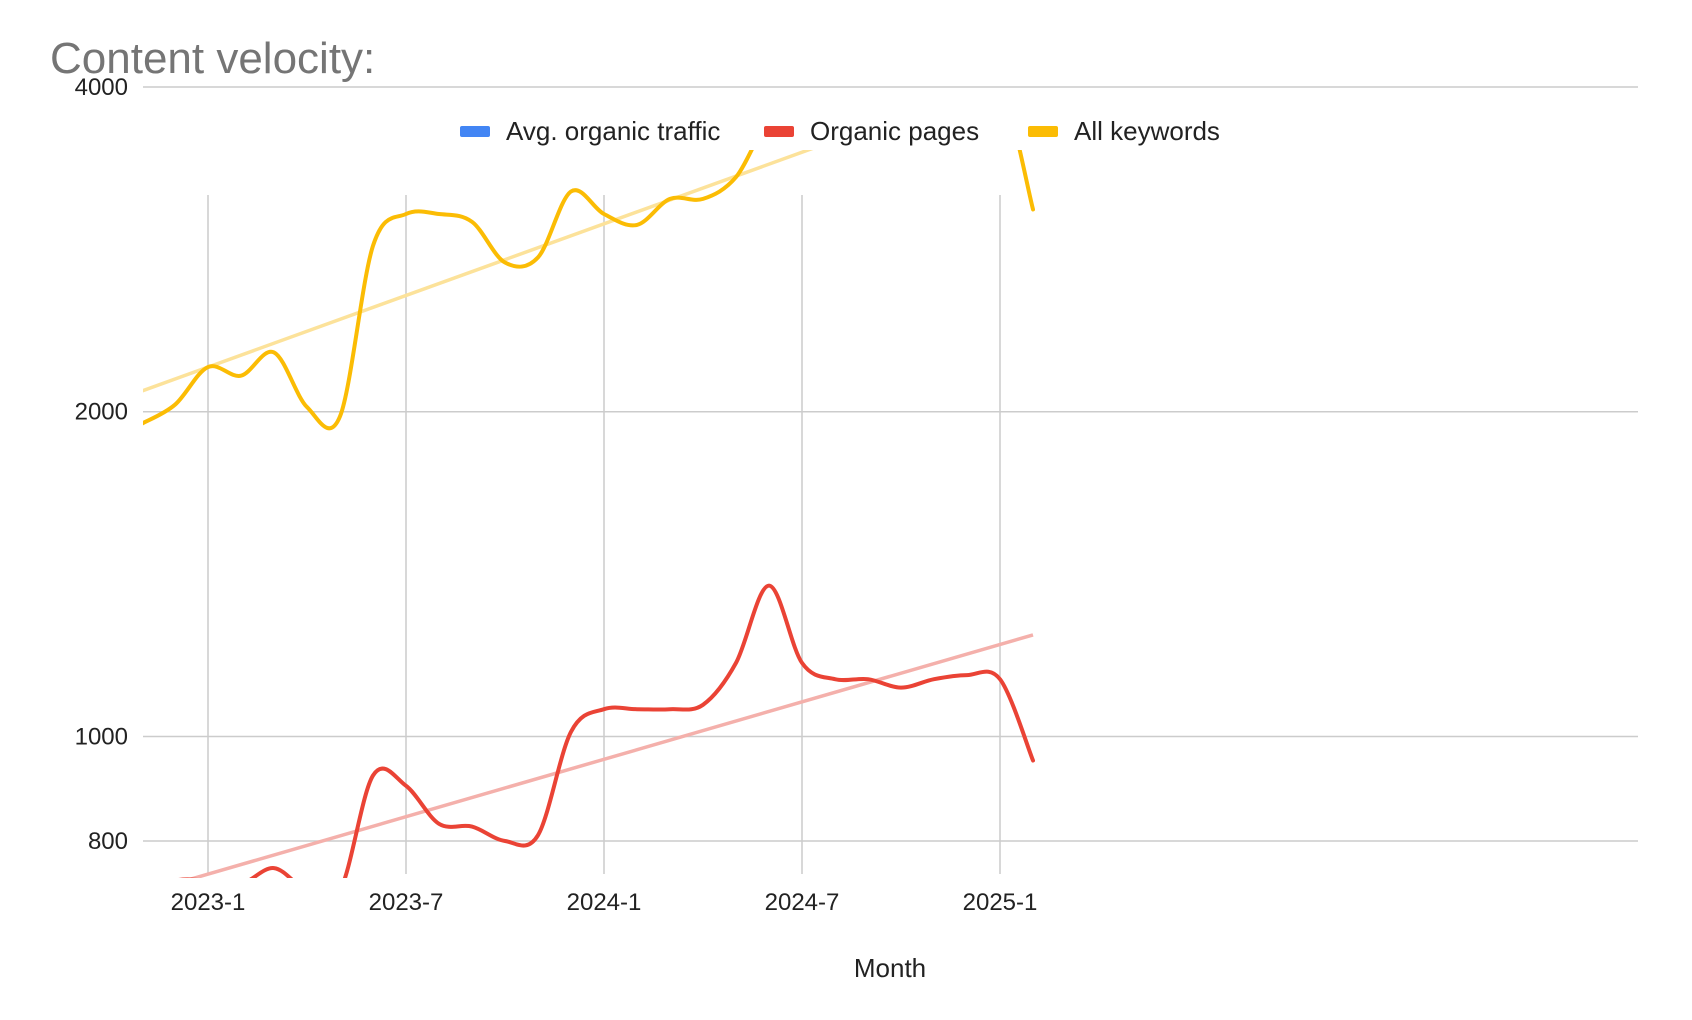 The width and height of the screenshot is (1692, 1020). I want to click on legend-item-traffic: Avg. organic traffic, so click(590, 131).